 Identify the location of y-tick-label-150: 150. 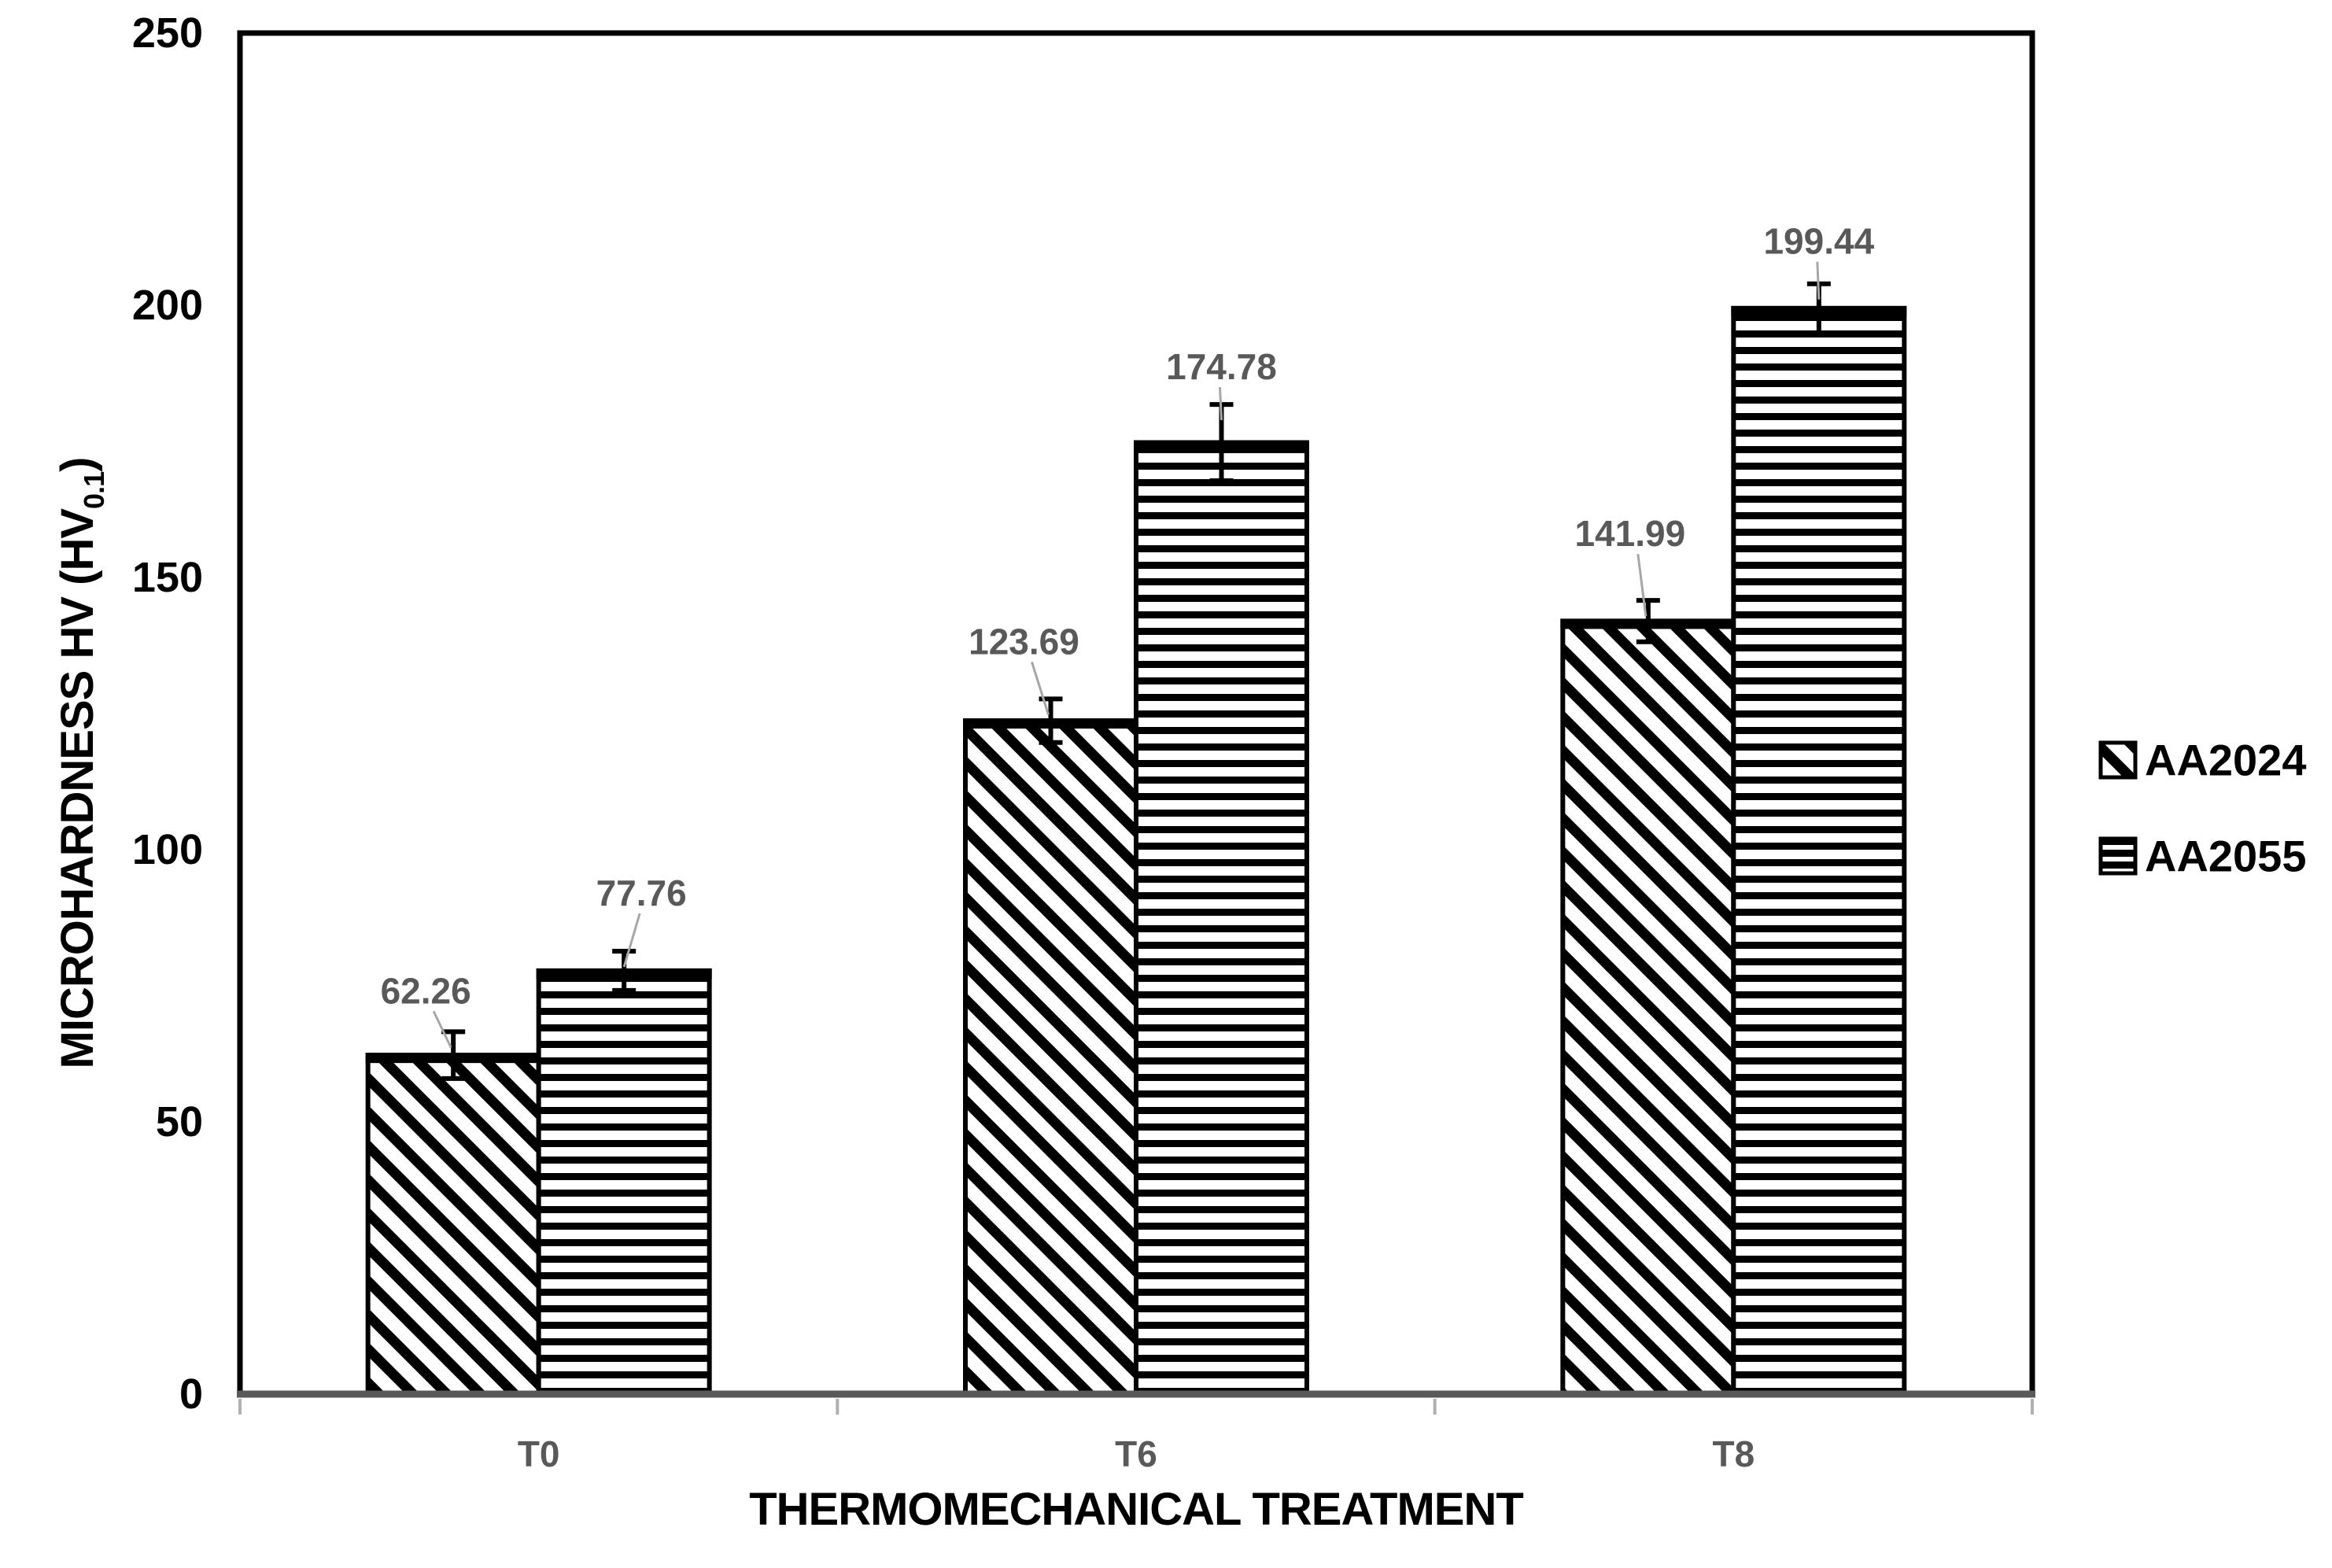
(167, 577).